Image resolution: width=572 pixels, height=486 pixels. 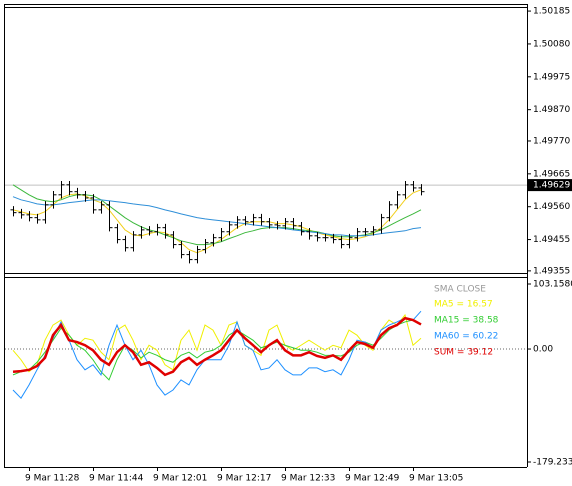 I want to click on moving-average-line, so click(x=217, y=216).